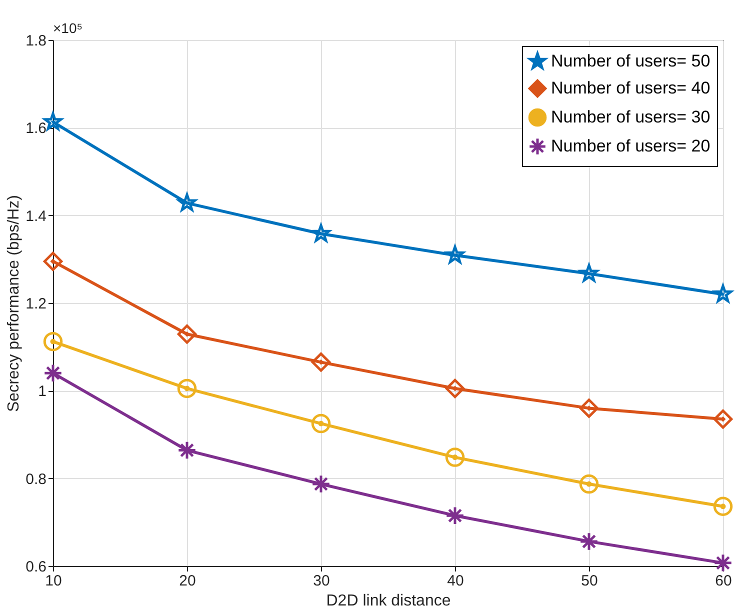 This screenshot has width=749, height=613. Describe the element at coordinates (36, 479) in the screenshot. I see `y-tick-label: 0.8` at that location.